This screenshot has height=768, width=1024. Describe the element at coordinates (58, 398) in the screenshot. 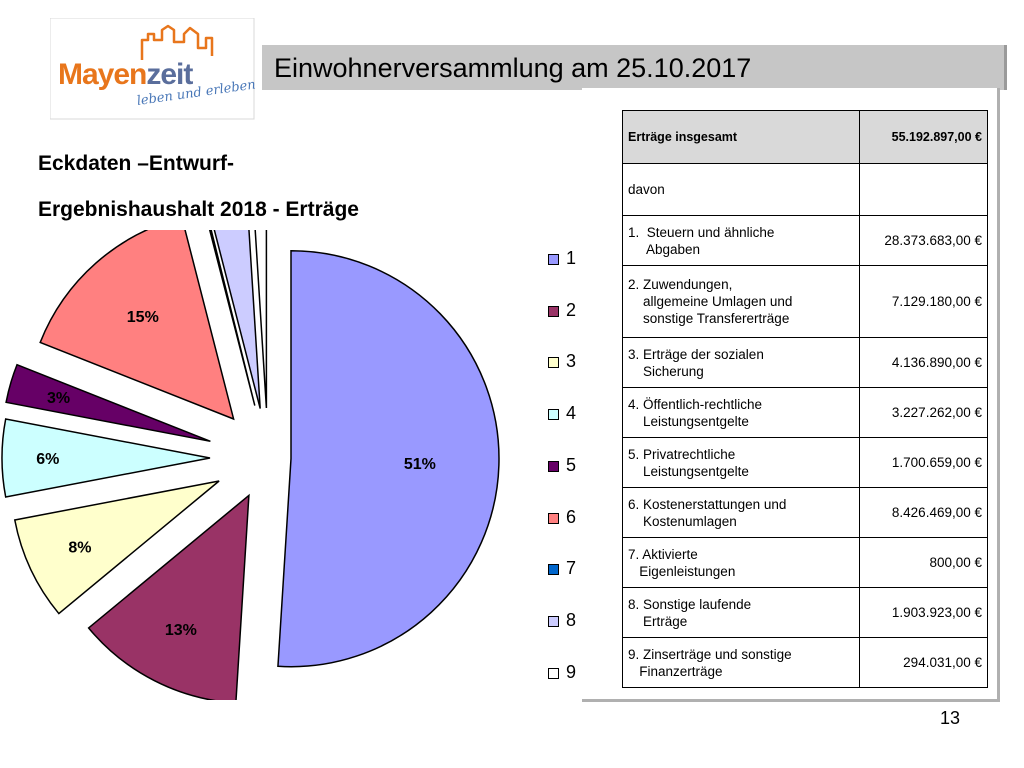

I see `pie-label-5: 3%` at that location.